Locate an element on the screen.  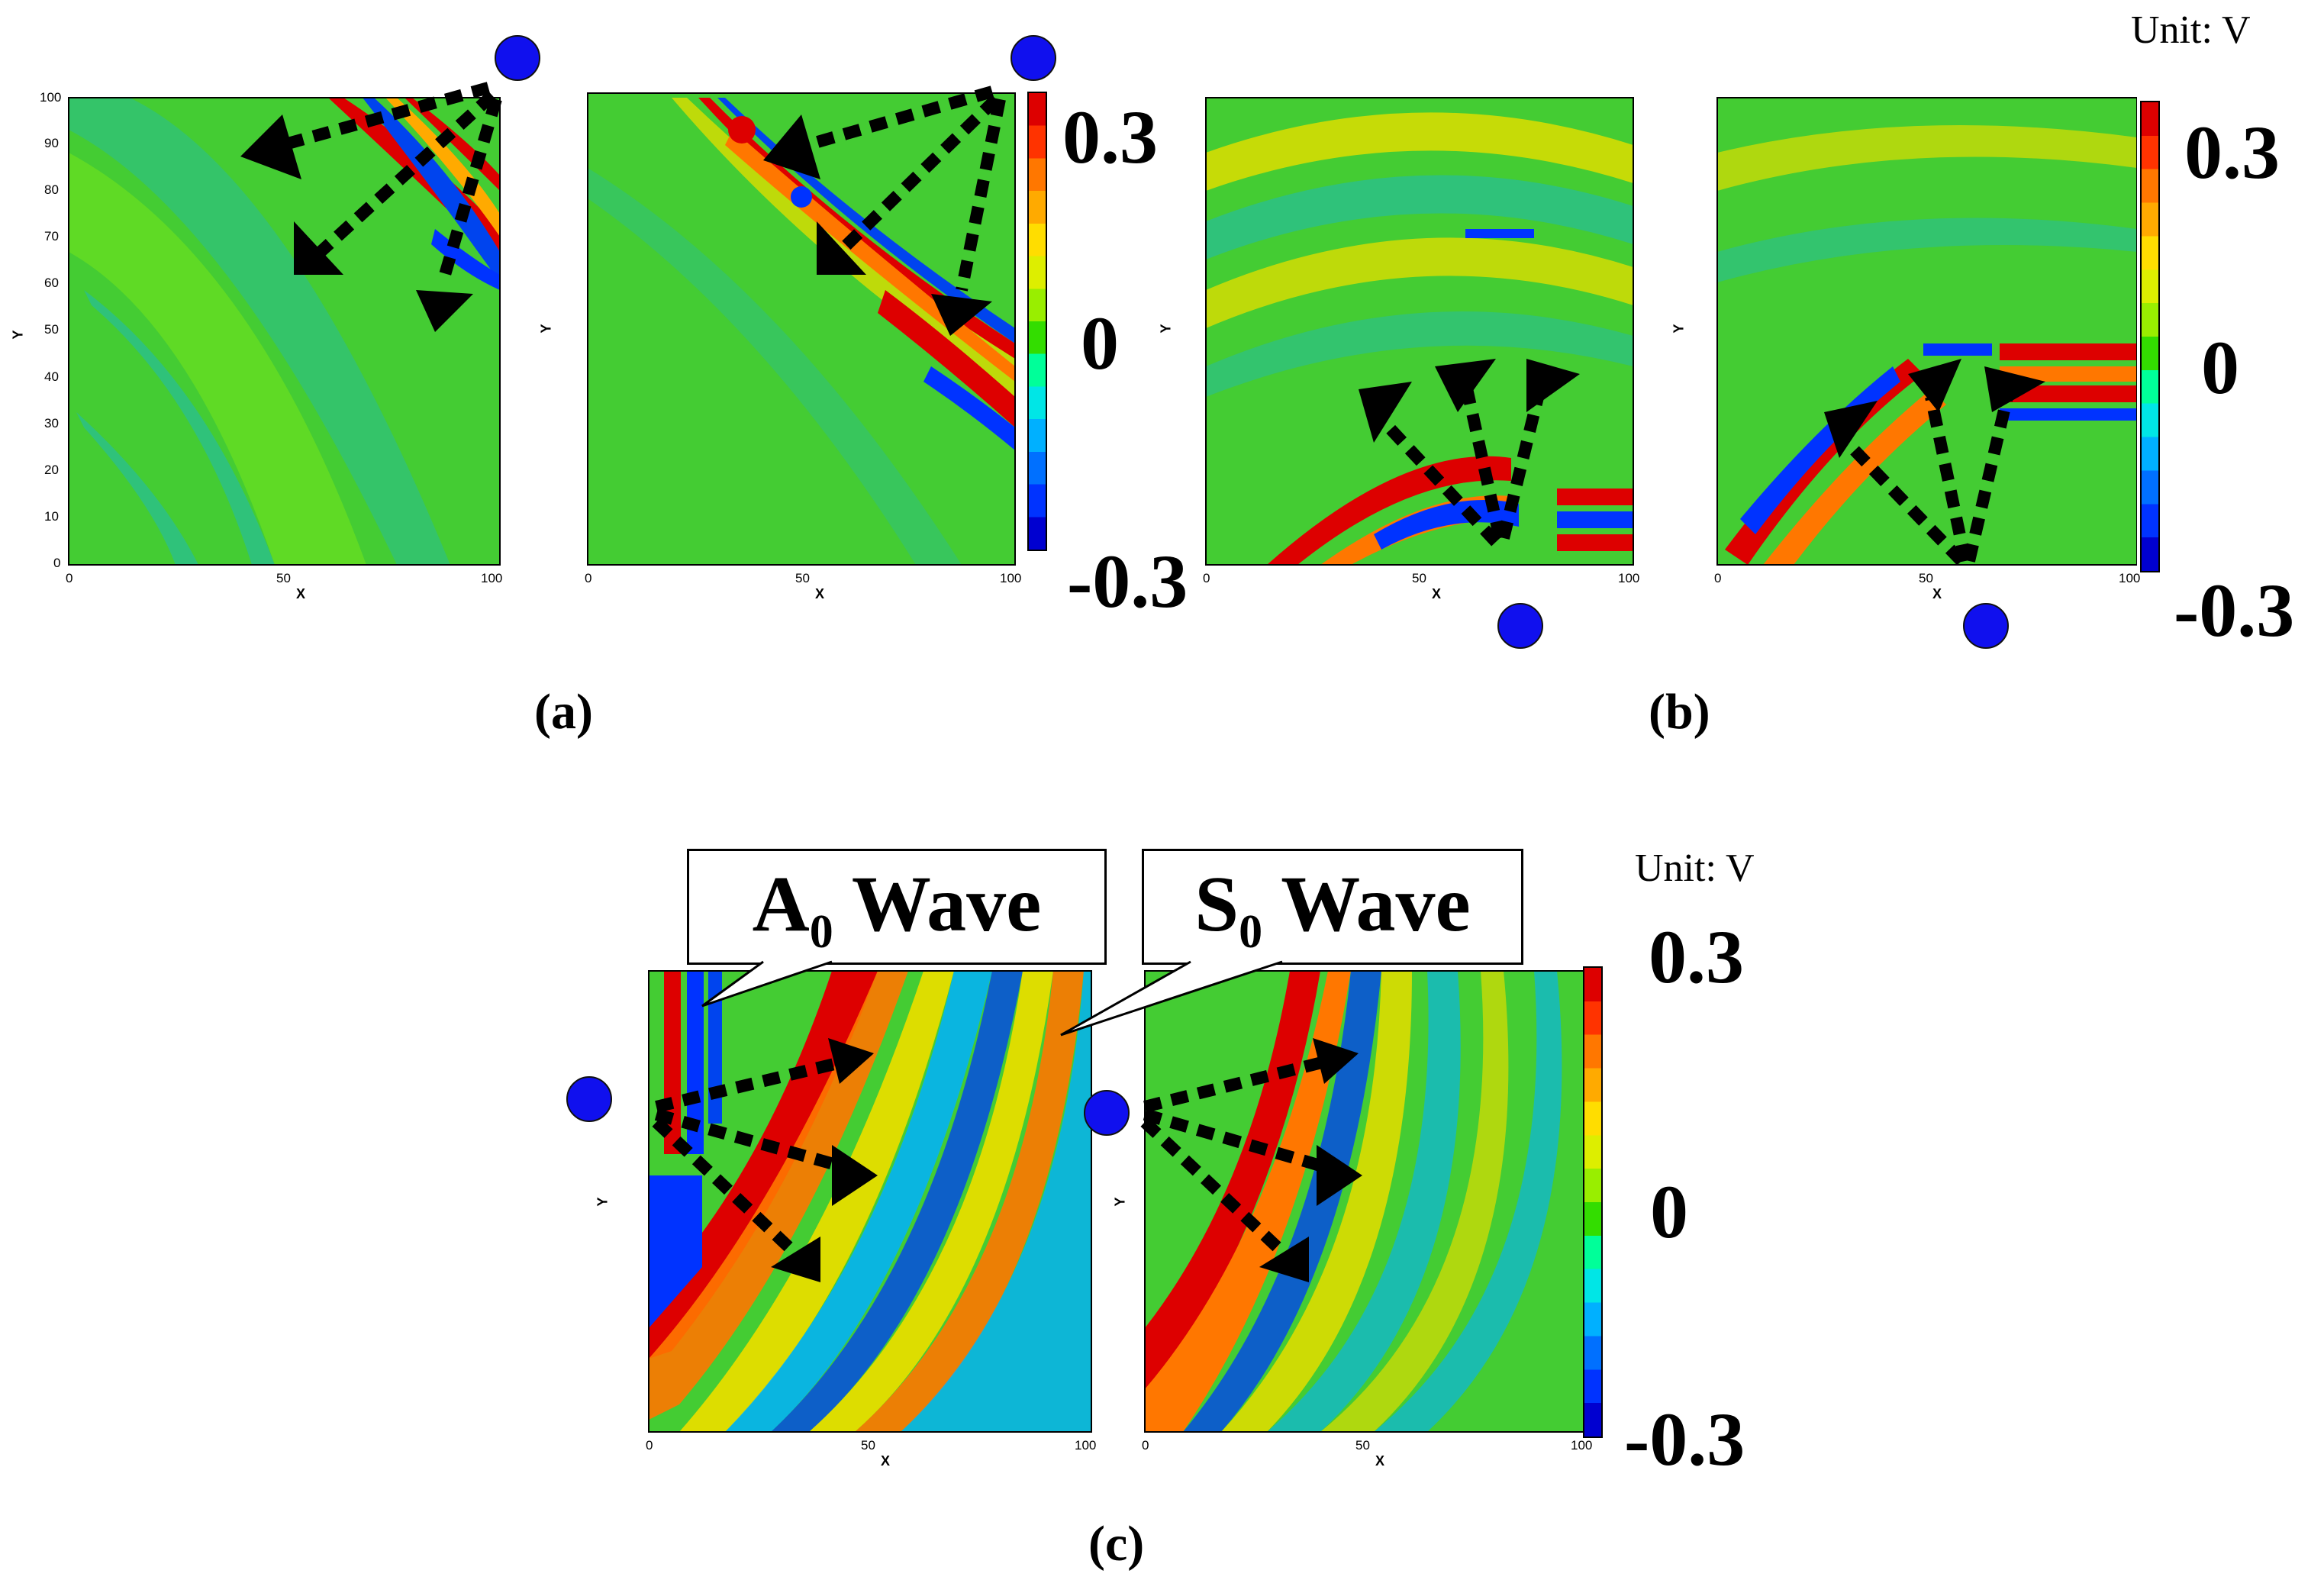
colorbar-a is located at coordinates (1037, 321).